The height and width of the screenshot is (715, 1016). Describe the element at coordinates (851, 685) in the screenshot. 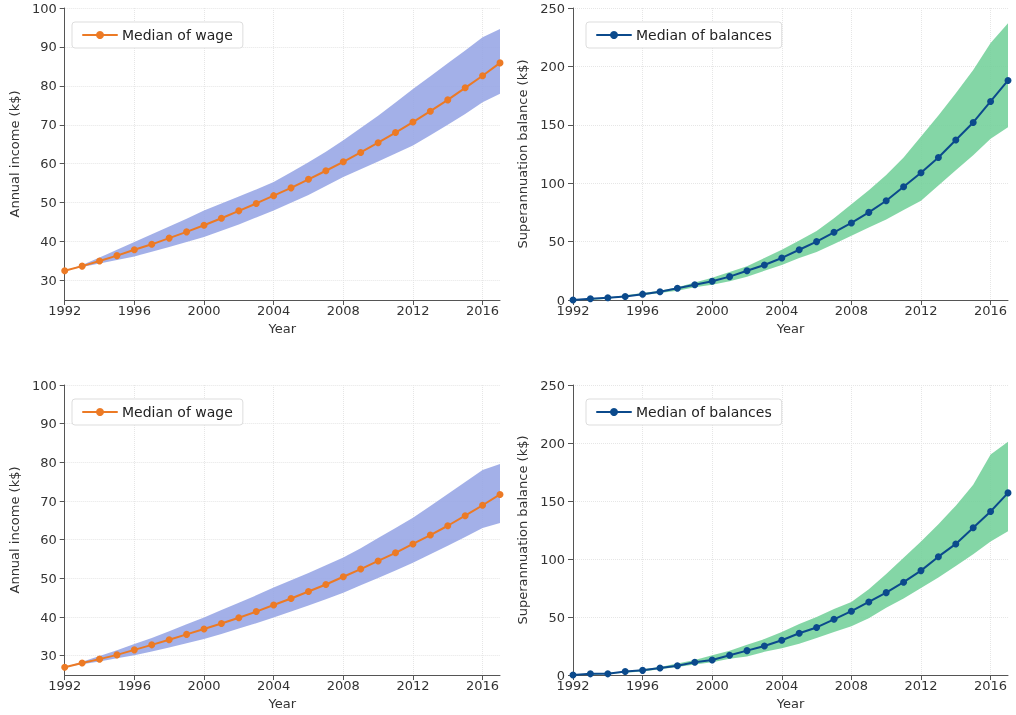

I see `x-tick-label: 2008` at that location.